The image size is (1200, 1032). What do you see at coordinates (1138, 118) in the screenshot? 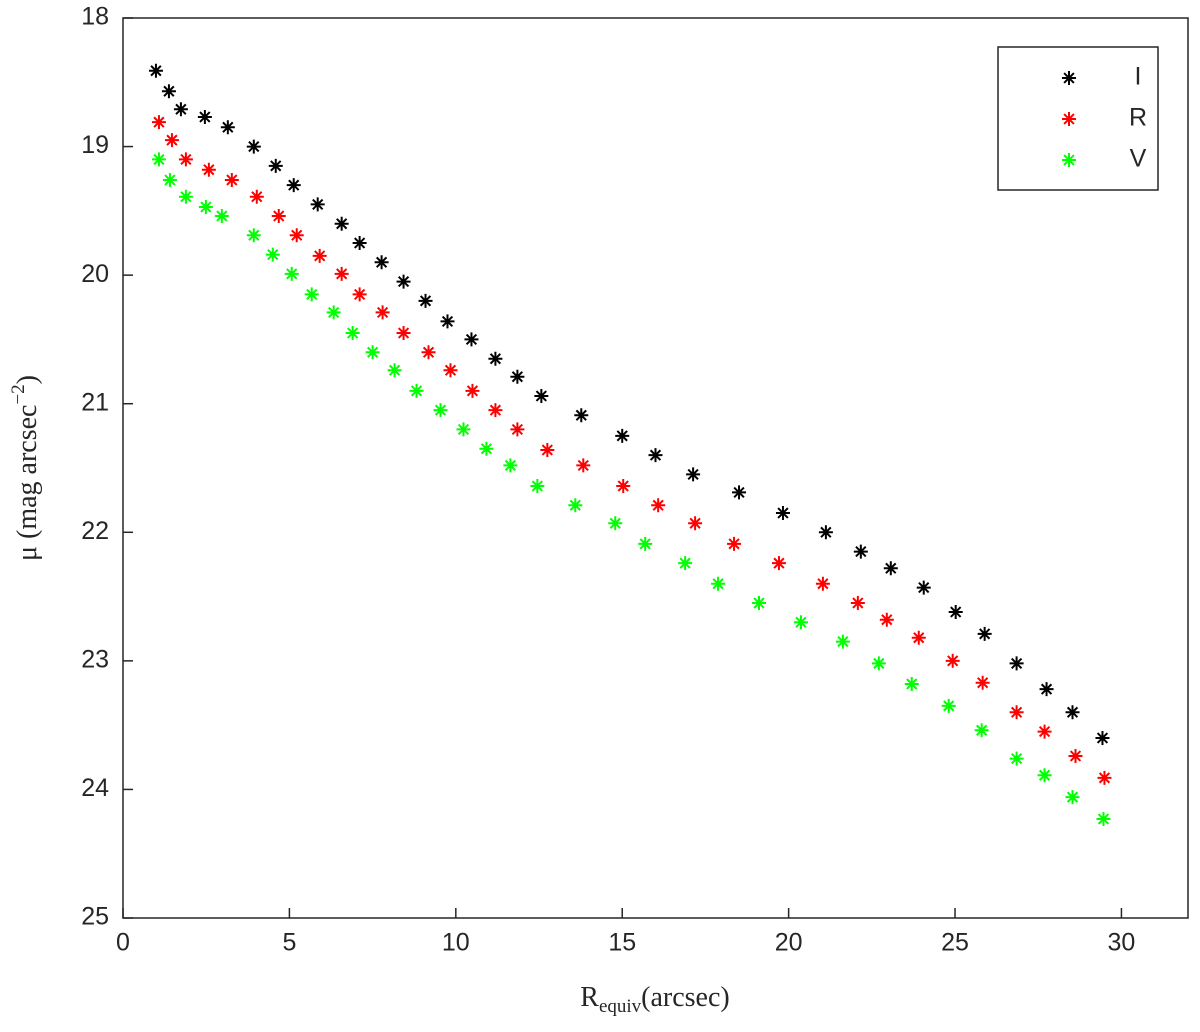
I see `legend-label: R` at bounding box center [1138, 118].